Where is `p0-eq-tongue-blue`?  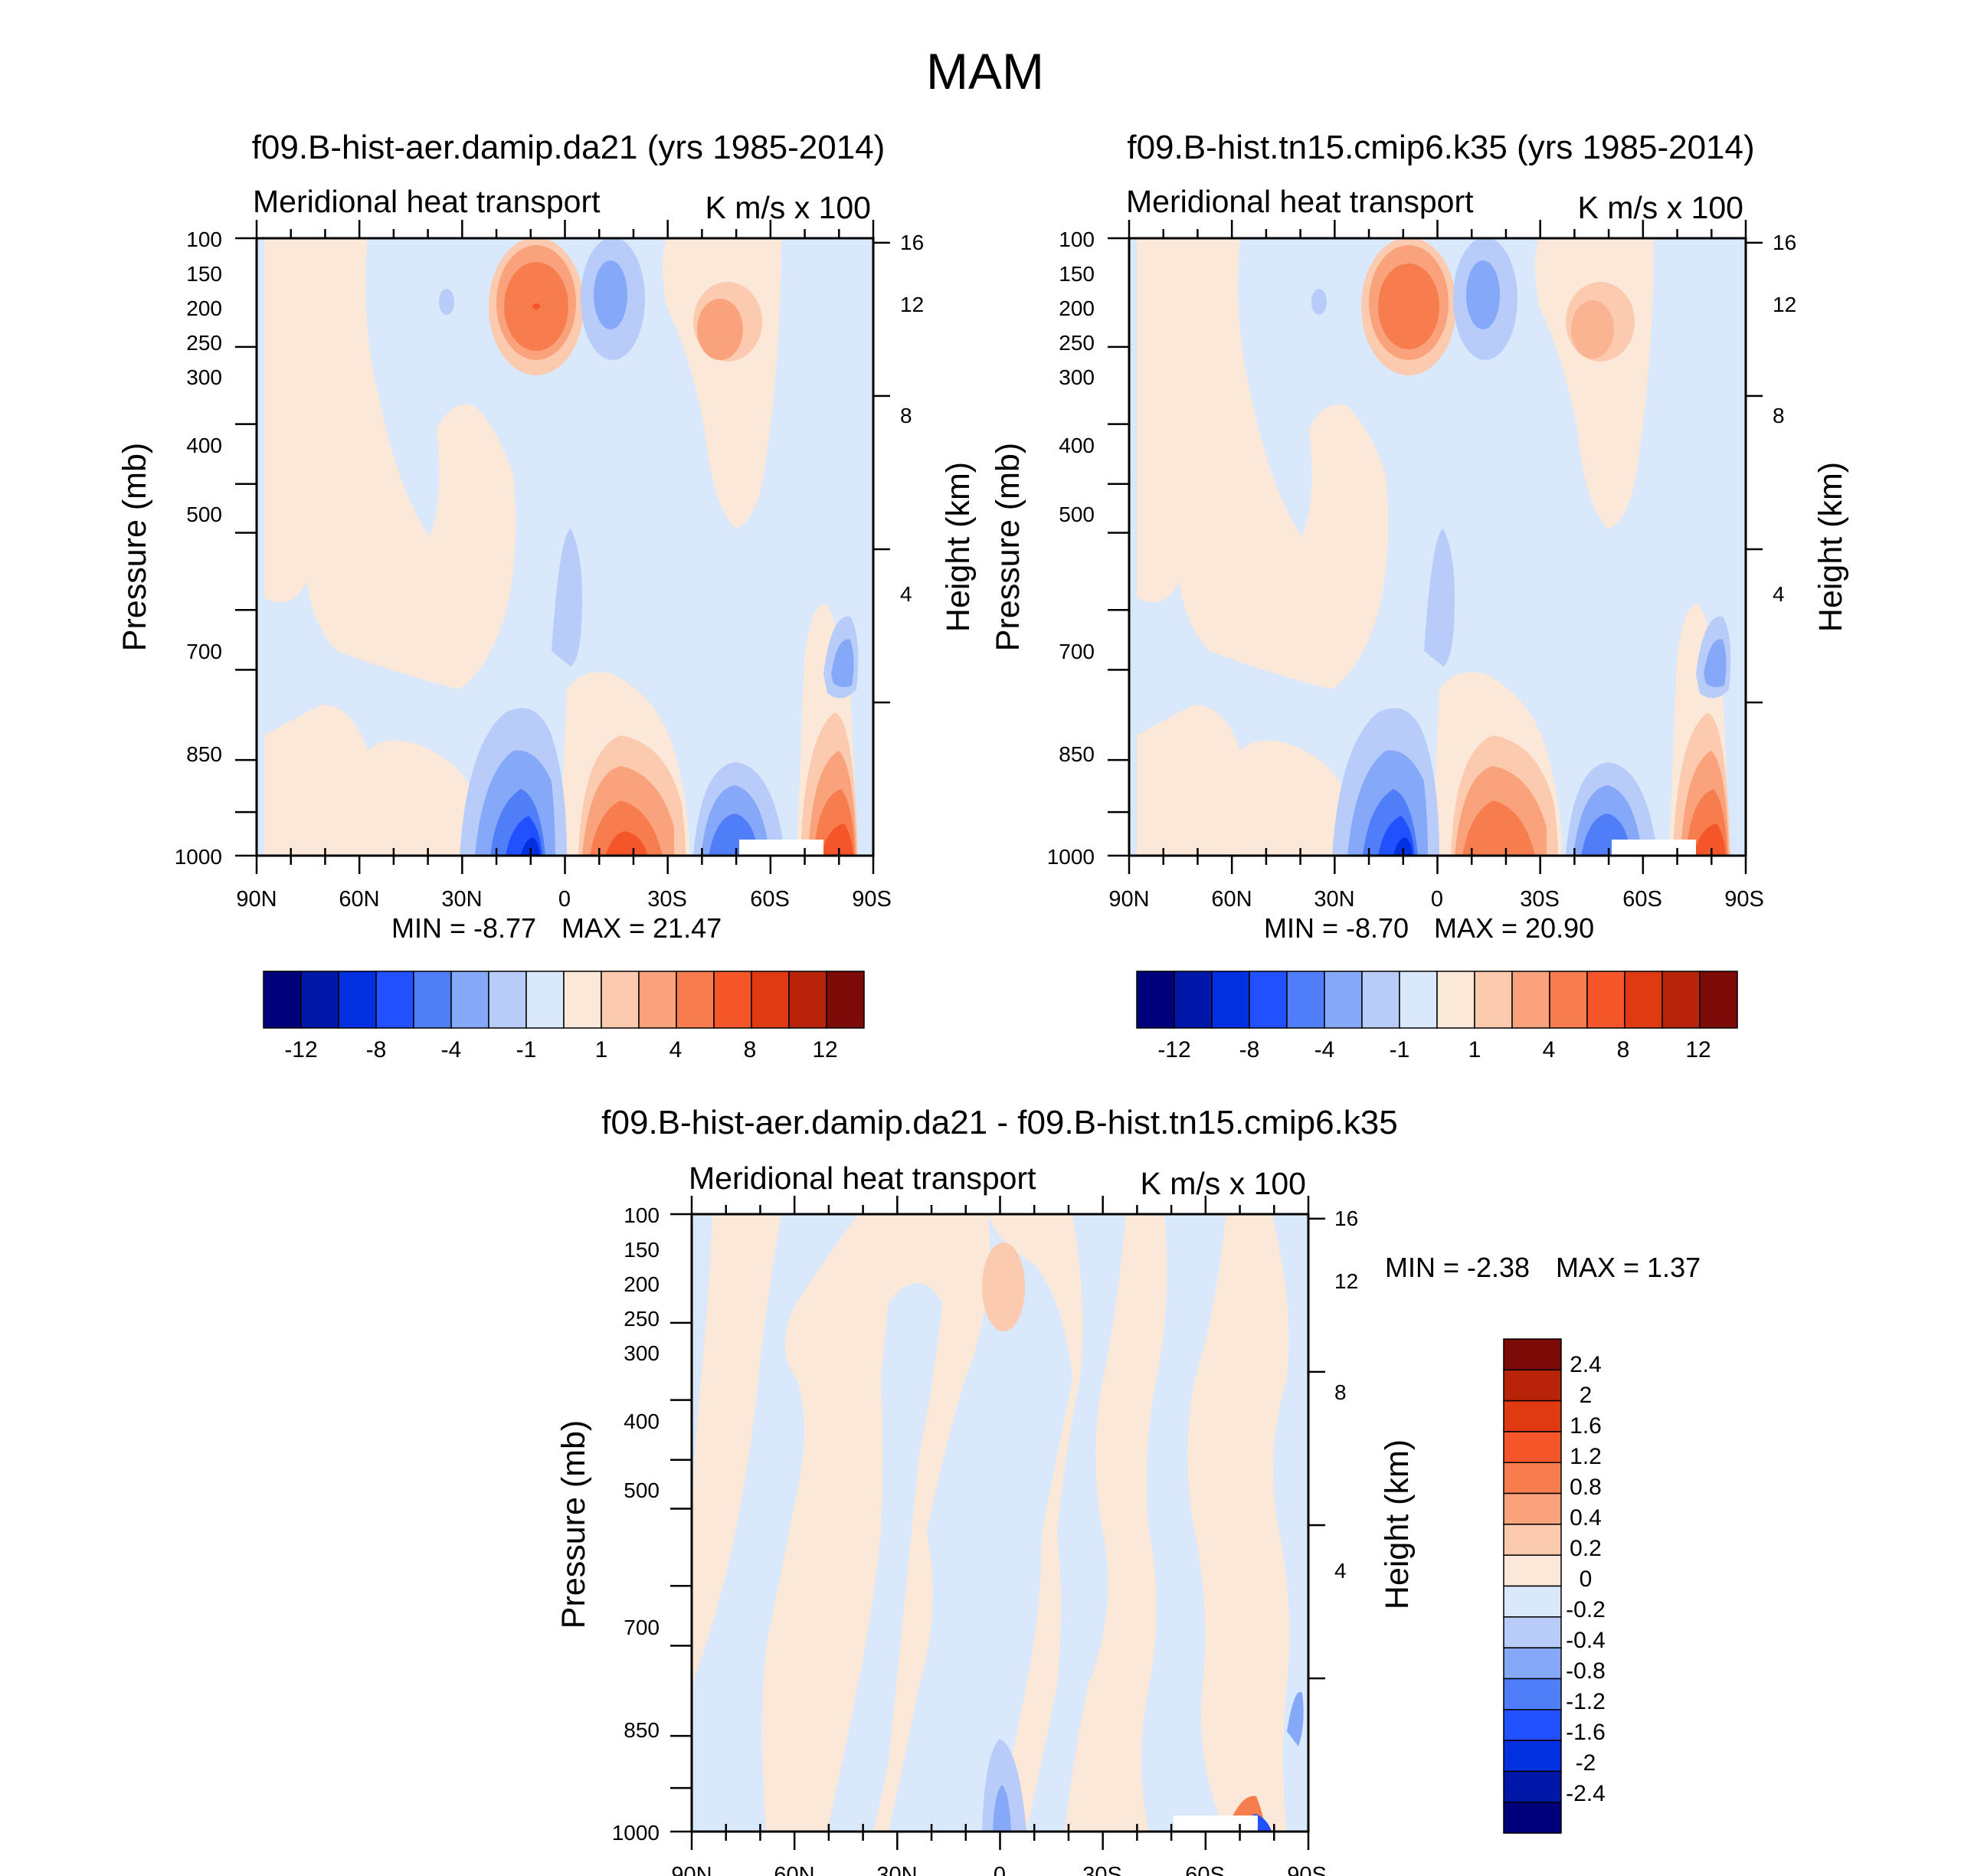
p0-eq-tongue-blue is located at coordinates (567, 597).